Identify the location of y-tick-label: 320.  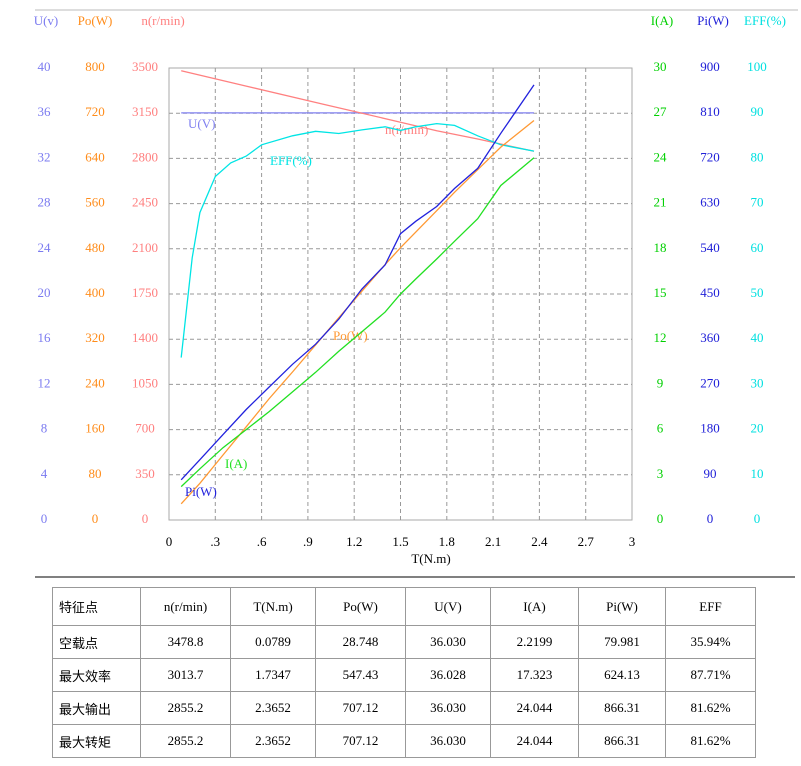
(95, 337).